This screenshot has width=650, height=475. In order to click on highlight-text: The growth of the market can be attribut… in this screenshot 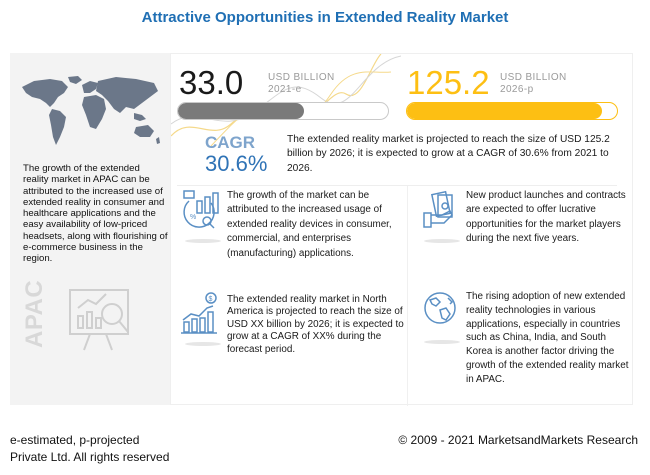, I will do `click(309, 224)`.